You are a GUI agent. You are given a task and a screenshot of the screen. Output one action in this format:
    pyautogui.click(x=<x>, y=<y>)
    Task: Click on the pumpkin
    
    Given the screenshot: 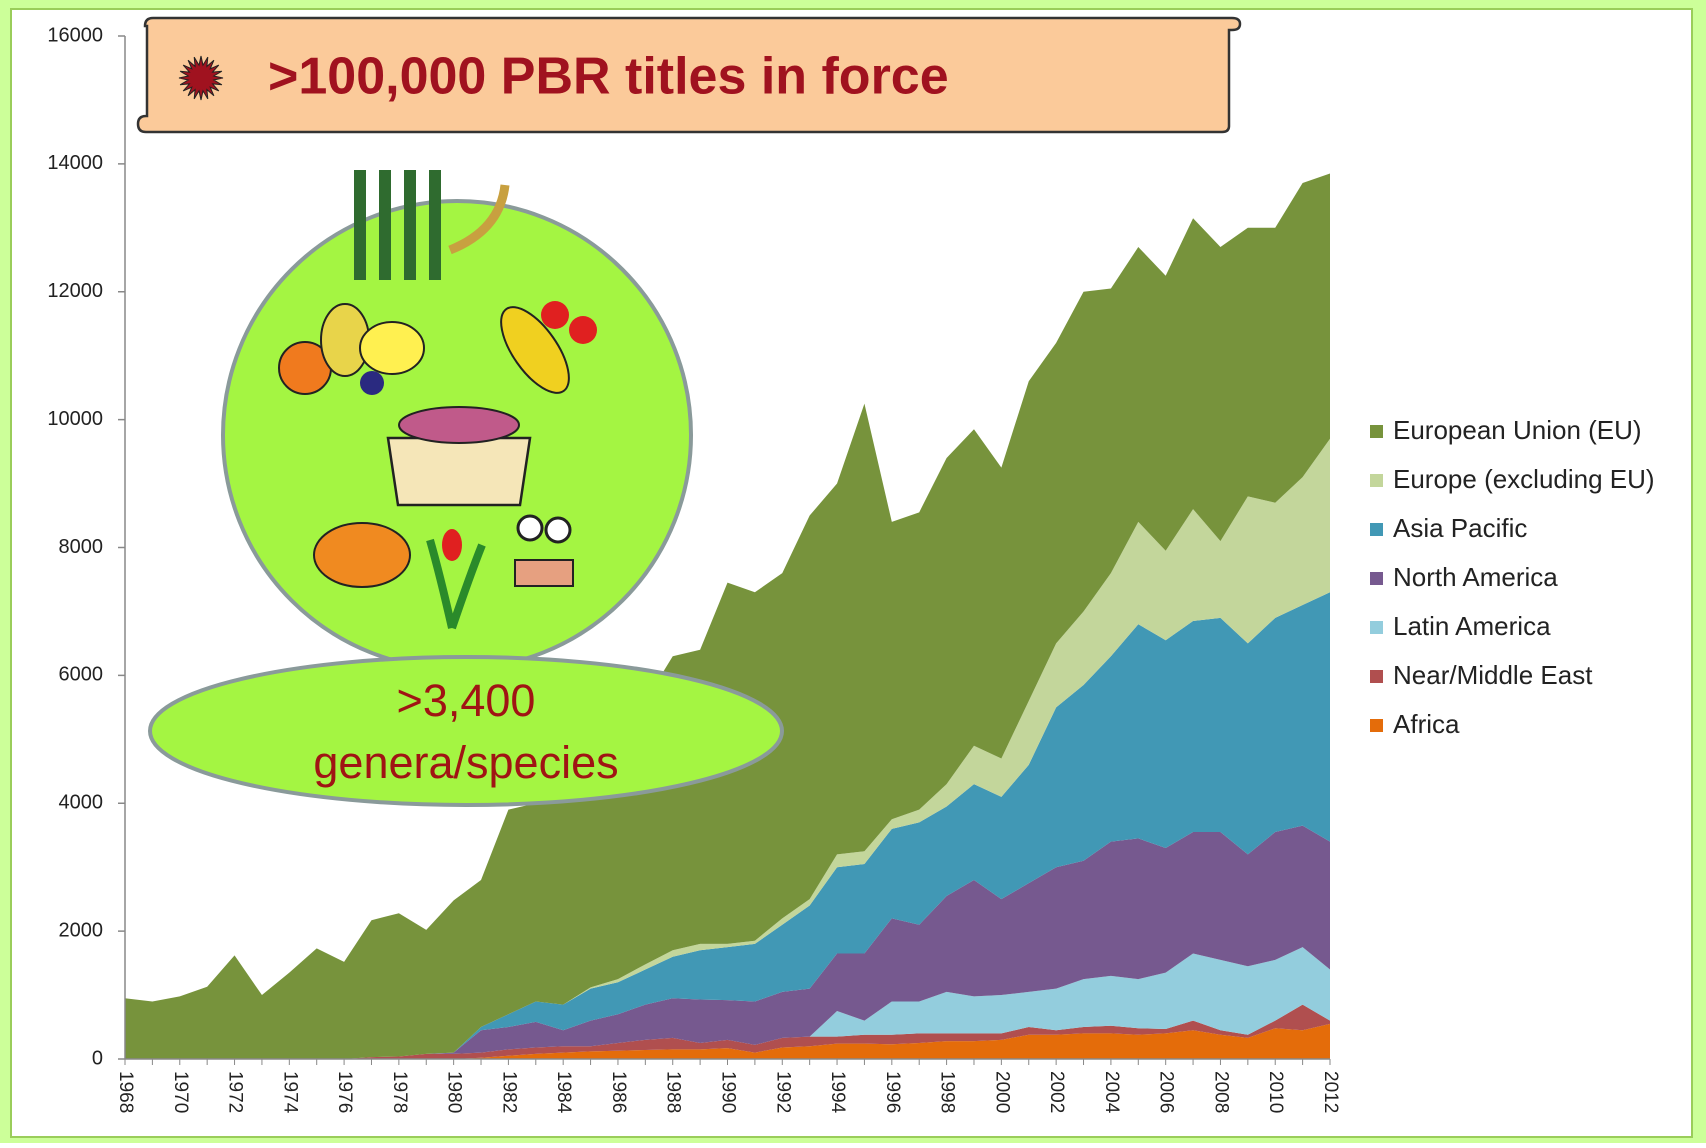 What is the action you would take?
    pyautogui.click(x=362, y=555)
    